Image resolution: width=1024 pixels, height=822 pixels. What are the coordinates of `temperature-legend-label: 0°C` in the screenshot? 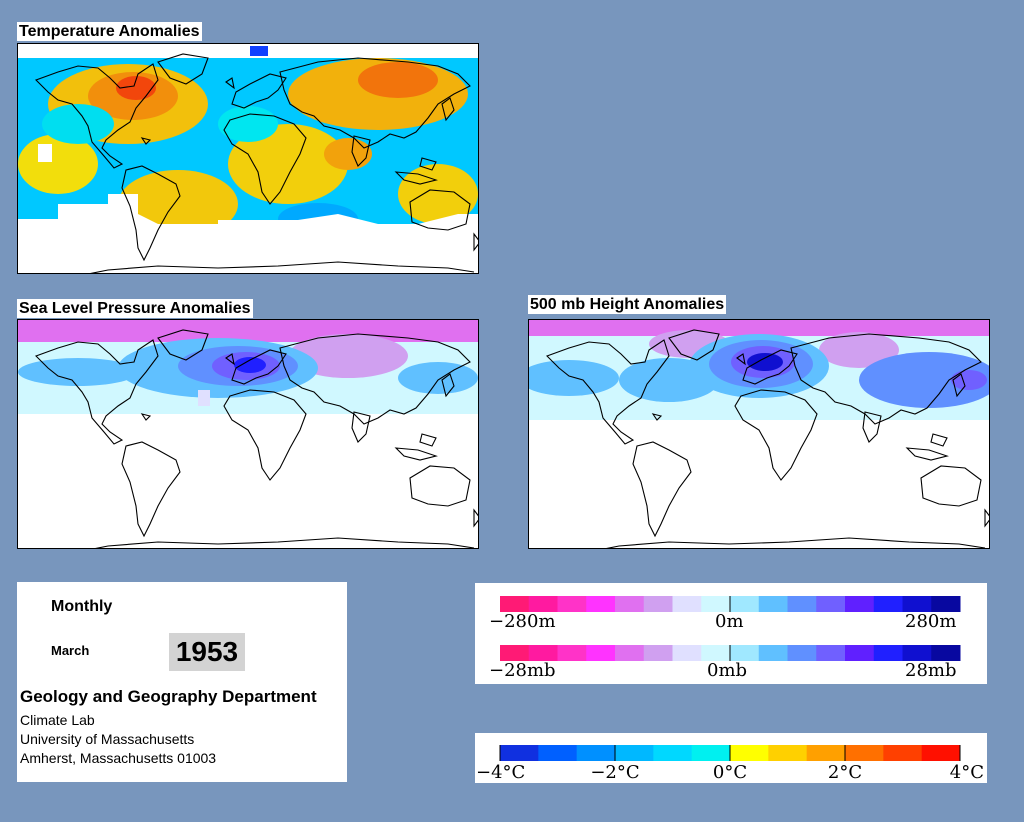 It's located at (730, 772).